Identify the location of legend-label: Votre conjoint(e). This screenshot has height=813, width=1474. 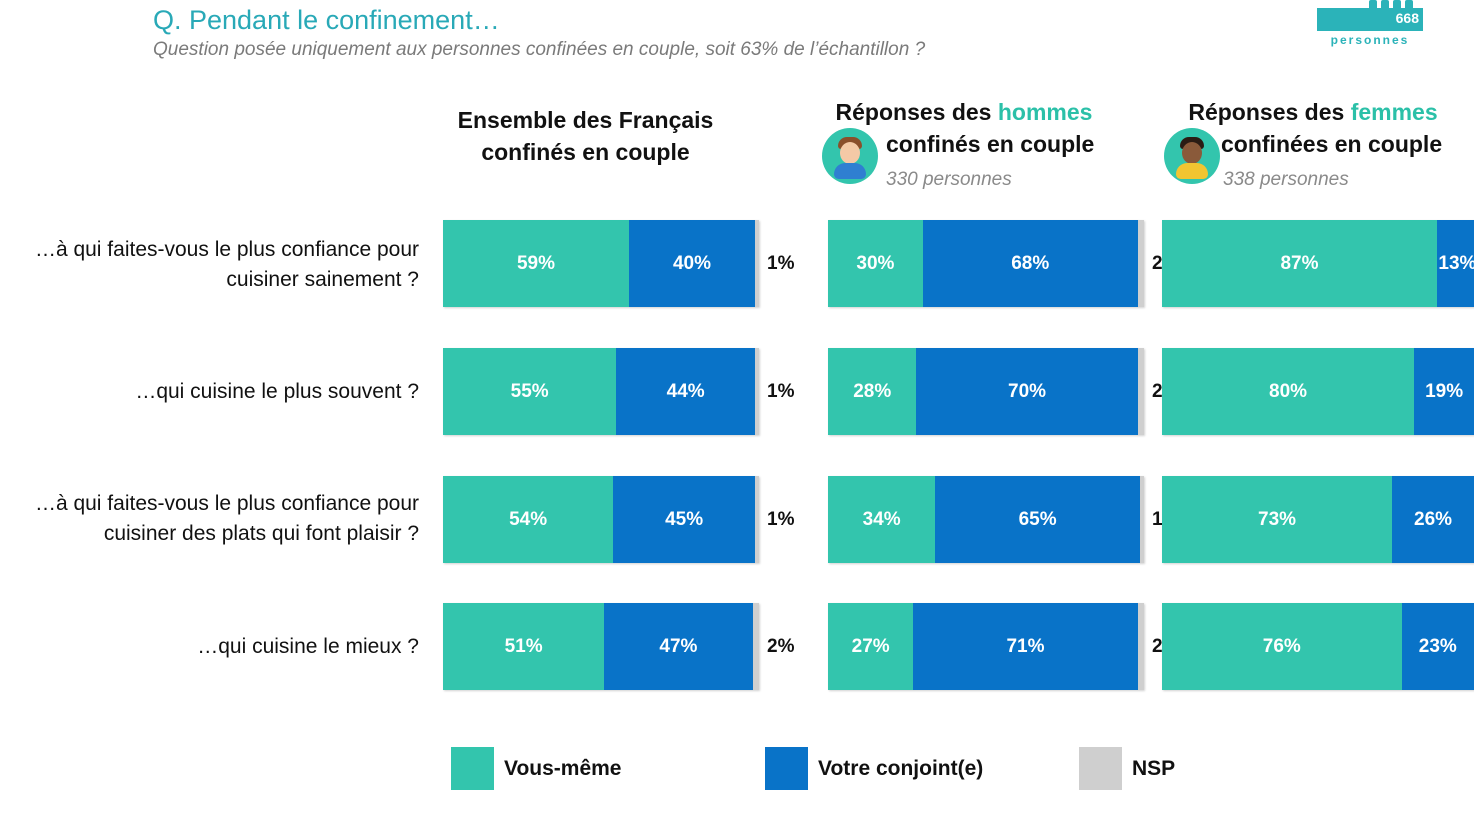
(901, 768).